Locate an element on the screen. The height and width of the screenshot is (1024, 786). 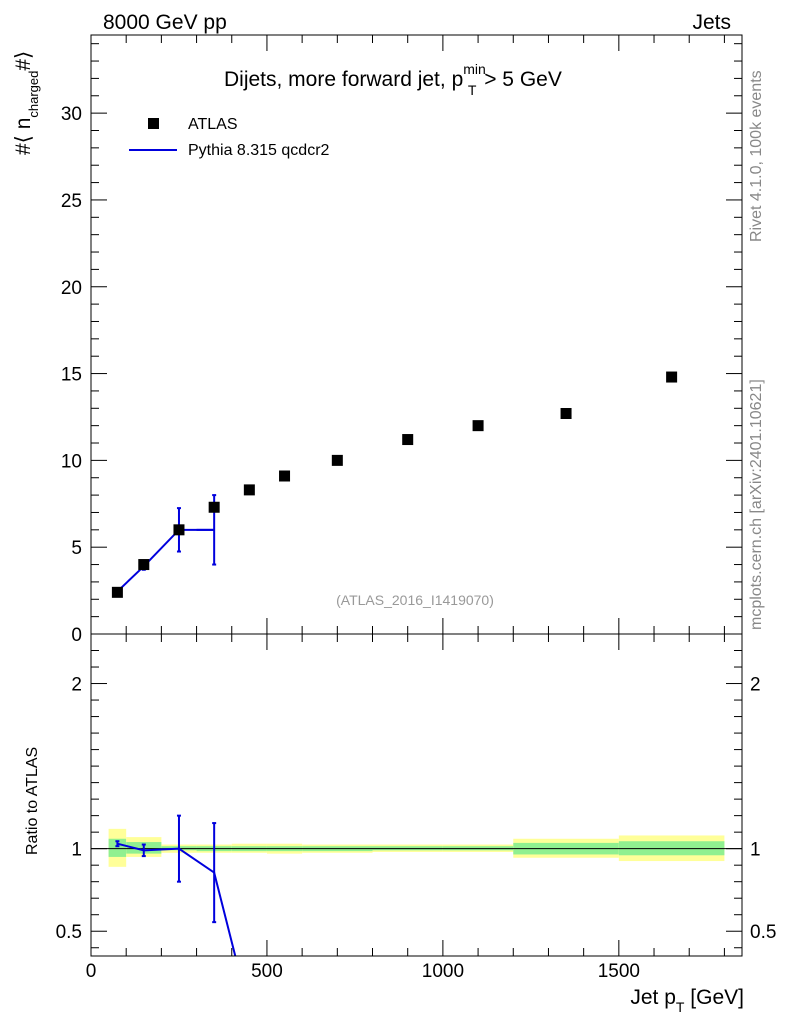
ratio-mc-series is located at coordinates (176, 885).